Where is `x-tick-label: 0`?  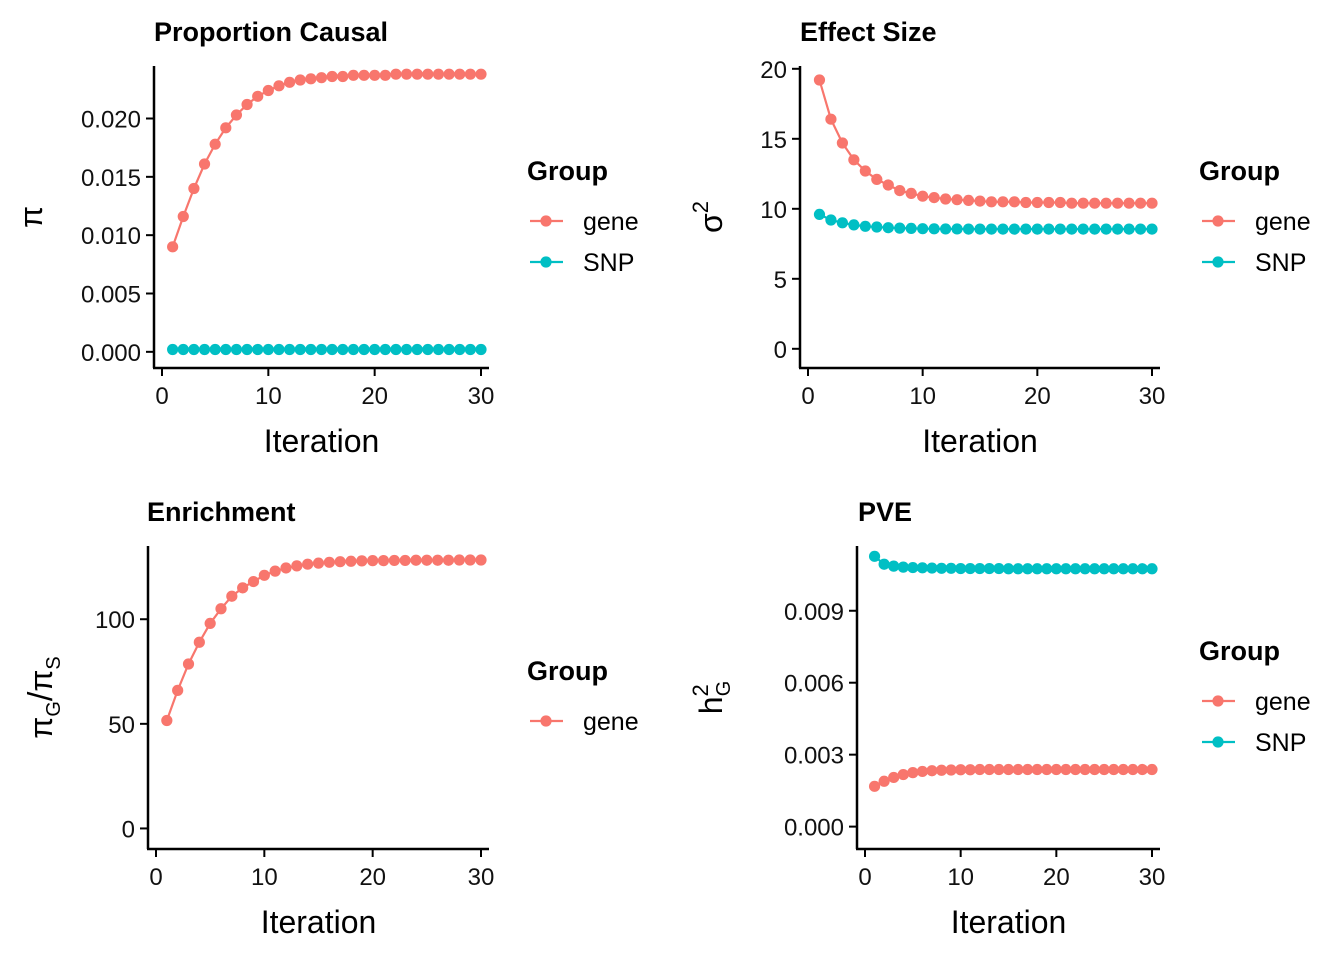
x-tick-label: 0 is located at coordinates (807, 396).